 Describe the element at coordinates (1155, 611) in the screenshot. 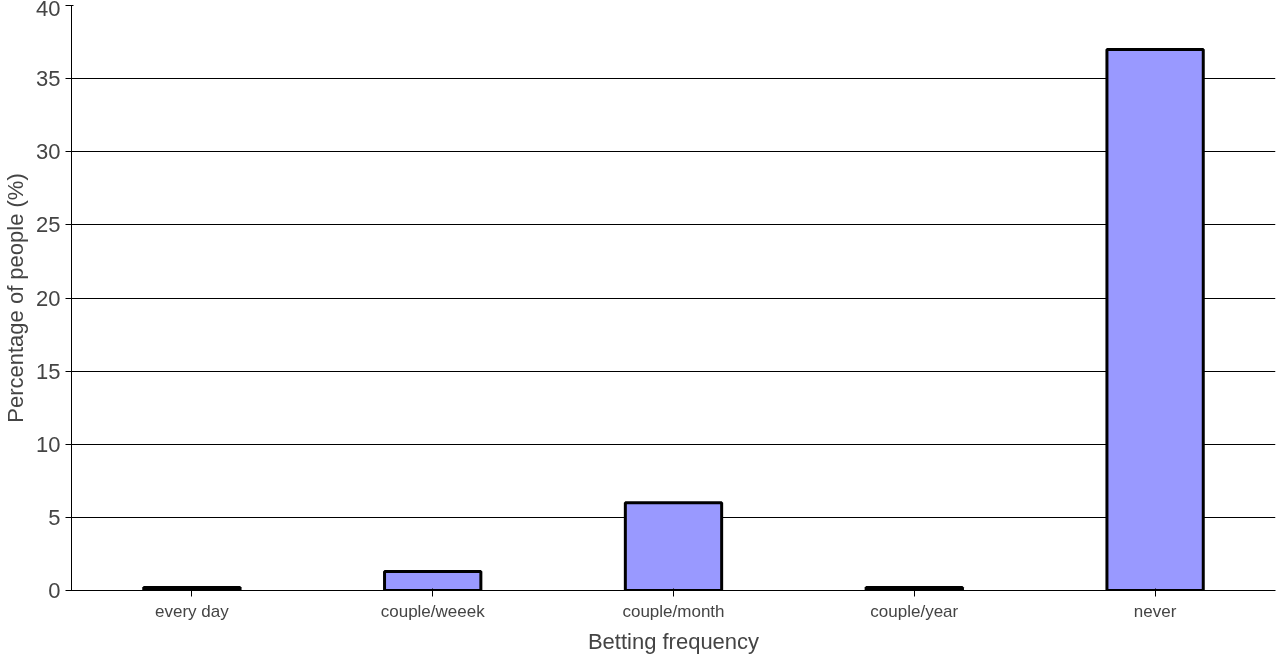

I see `x-tick-label: never` at that location.